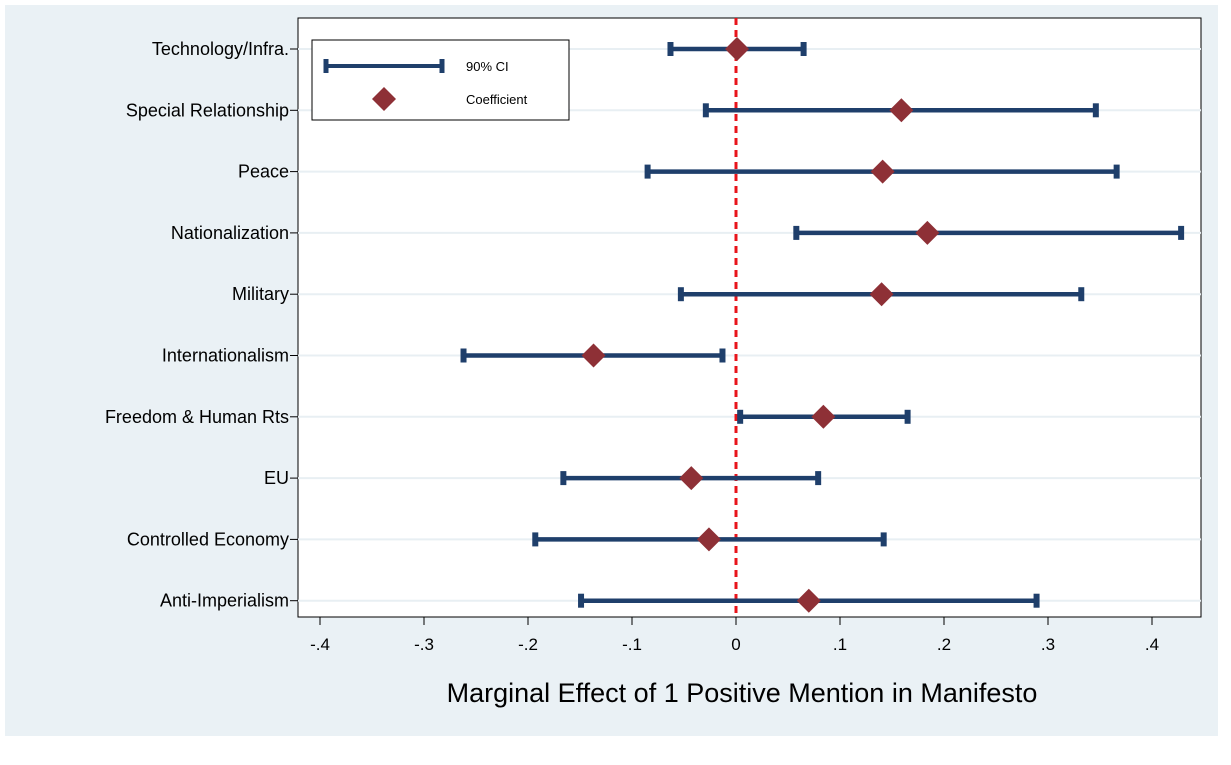 The width and height of the screenshot is (1231, 765). What do you see at coordinates (497, 99) in the screenshot?
I see `legend-coefficient-label: Coefficient` at bounding box center [497, 99].